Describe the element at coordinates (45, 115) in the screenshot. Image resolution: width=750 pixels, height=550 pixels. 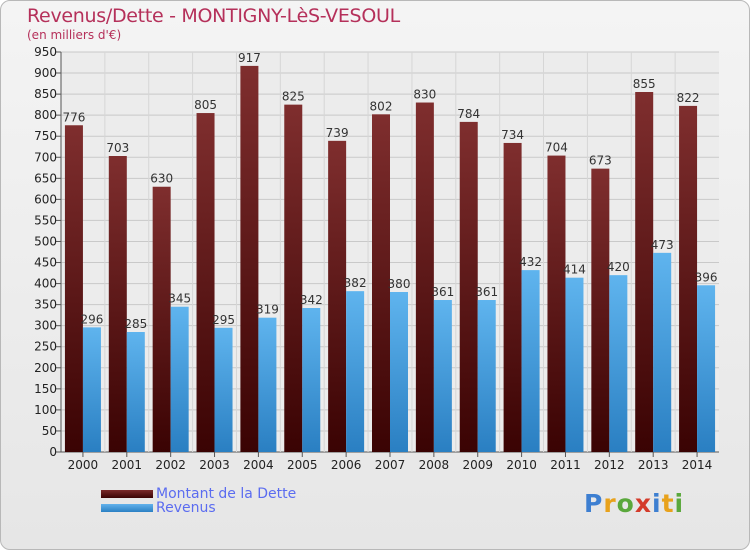
I see `y-tick-label: 800` at that location.